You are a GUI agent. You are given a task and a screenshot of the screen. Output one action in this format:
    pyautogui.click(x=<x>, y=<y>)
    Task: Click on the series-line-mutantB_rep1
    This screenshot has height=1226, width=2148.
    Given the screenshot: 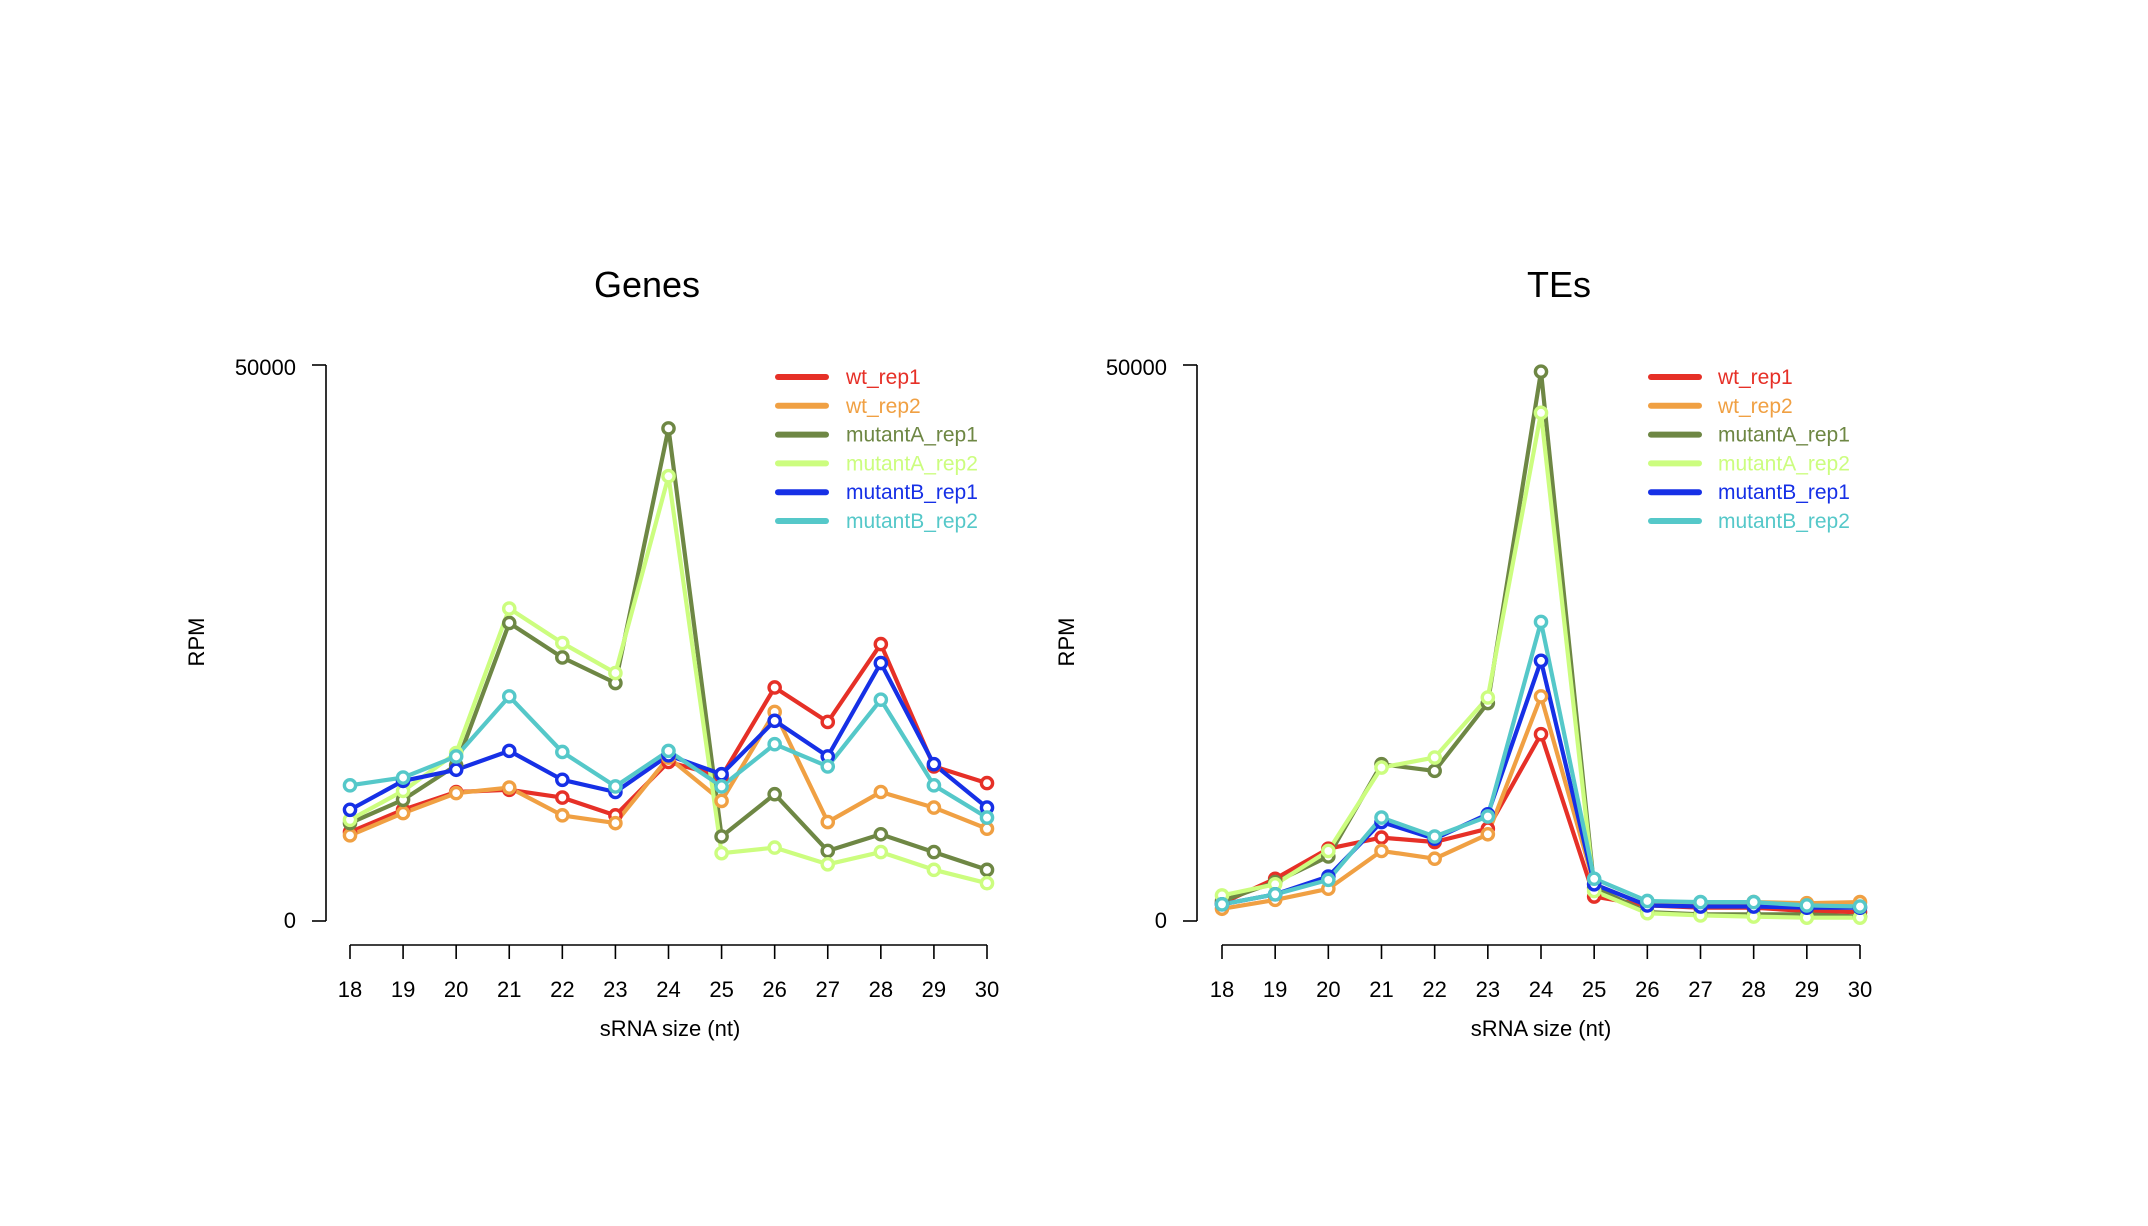 What is the action you would take?
    pyautogui.click(x=668, y=736)
    